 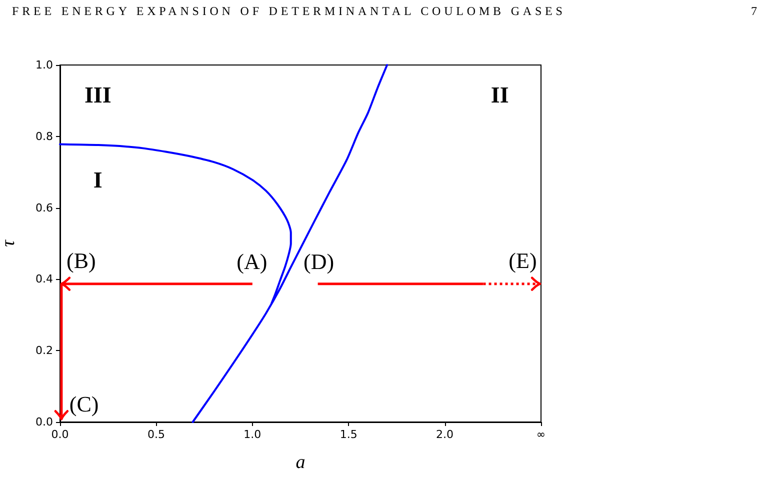 I want to click on y-tick-label: 0.6, so click(x=44, y=207).